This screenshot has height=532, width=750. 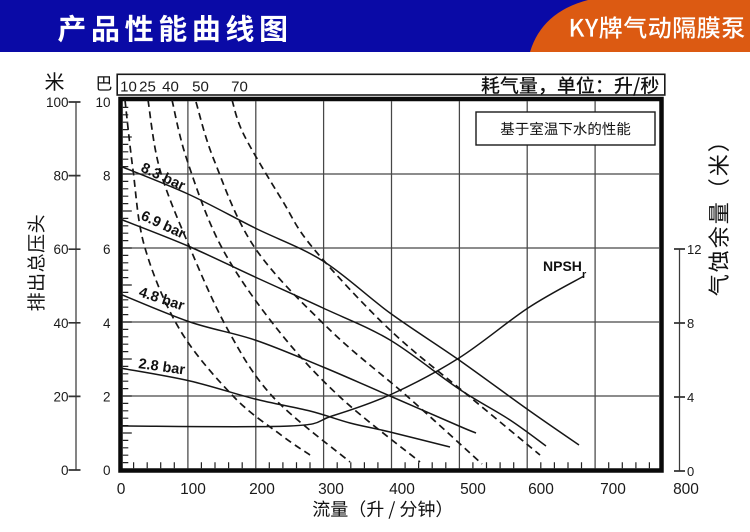 I want to click on svg-text: r, so click(x=584, y=275).